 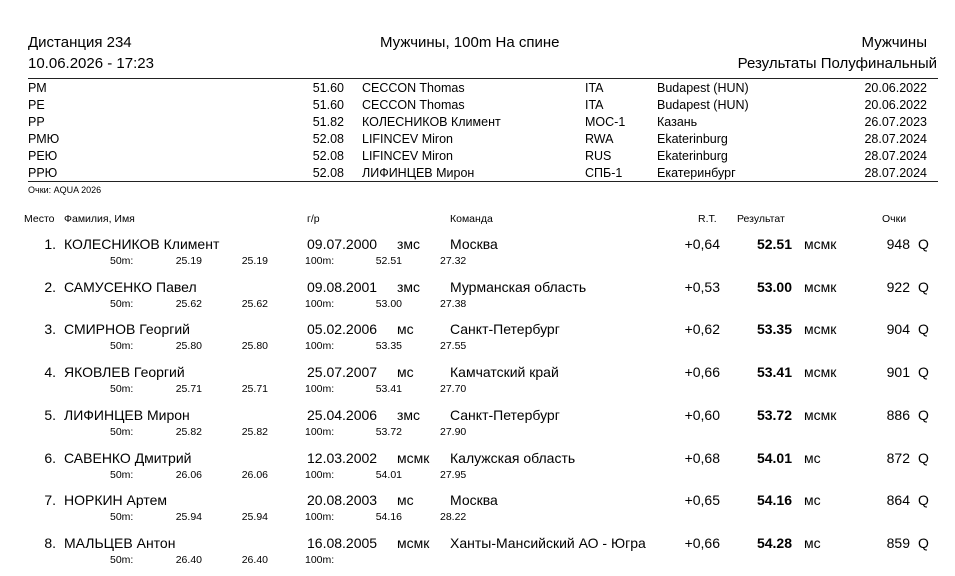 What do you see at coordinates (43, 173) in the screenshot?
I see `record-code: РРЮ` at bounding box center [43, 173].